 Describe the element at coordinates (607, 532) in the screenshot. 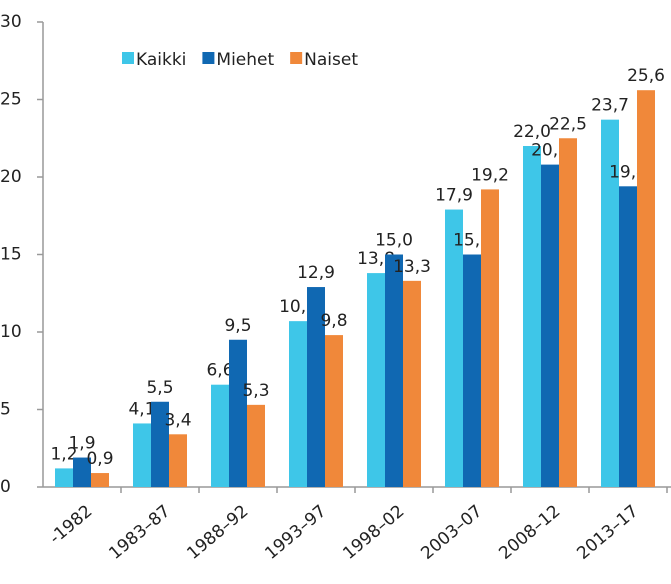

I see `x-tick-label: 2013–17` at that location.